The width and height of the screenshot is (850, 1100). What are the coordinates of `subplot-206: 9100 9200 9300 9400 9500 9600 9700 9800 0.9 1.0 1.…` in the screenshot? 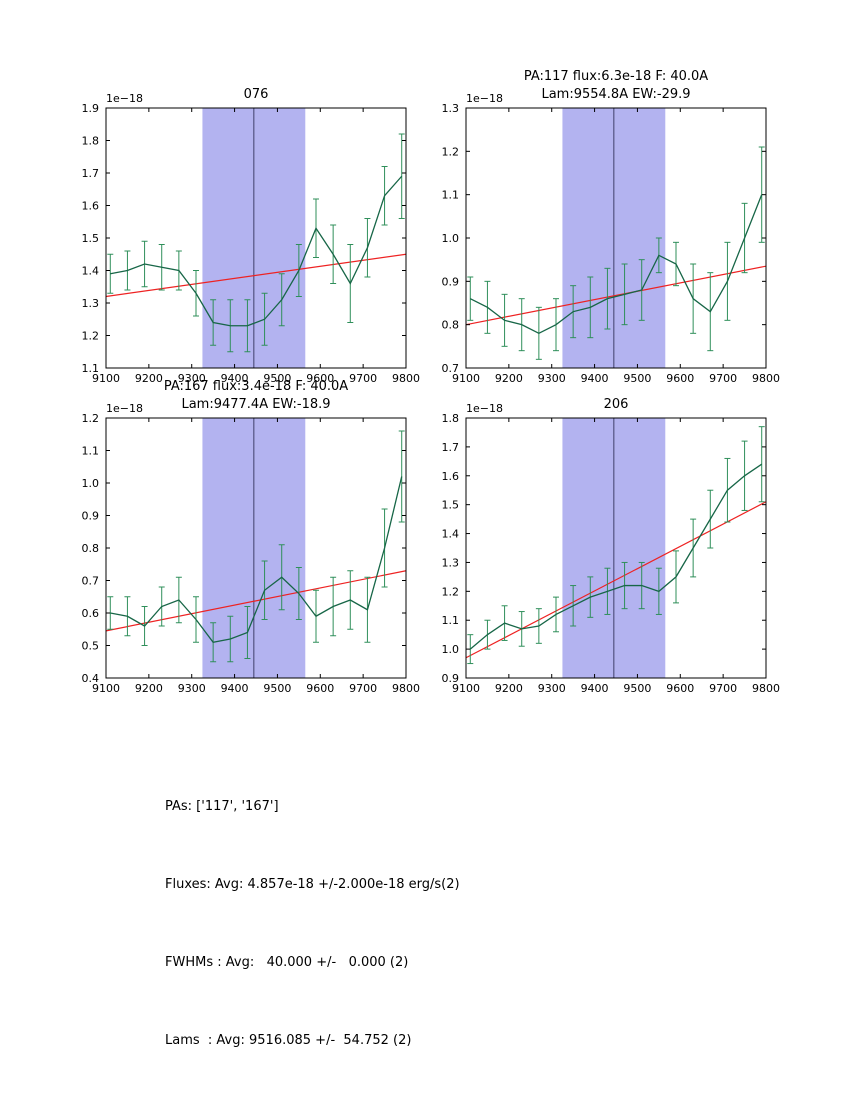 It's located at (611, 546).